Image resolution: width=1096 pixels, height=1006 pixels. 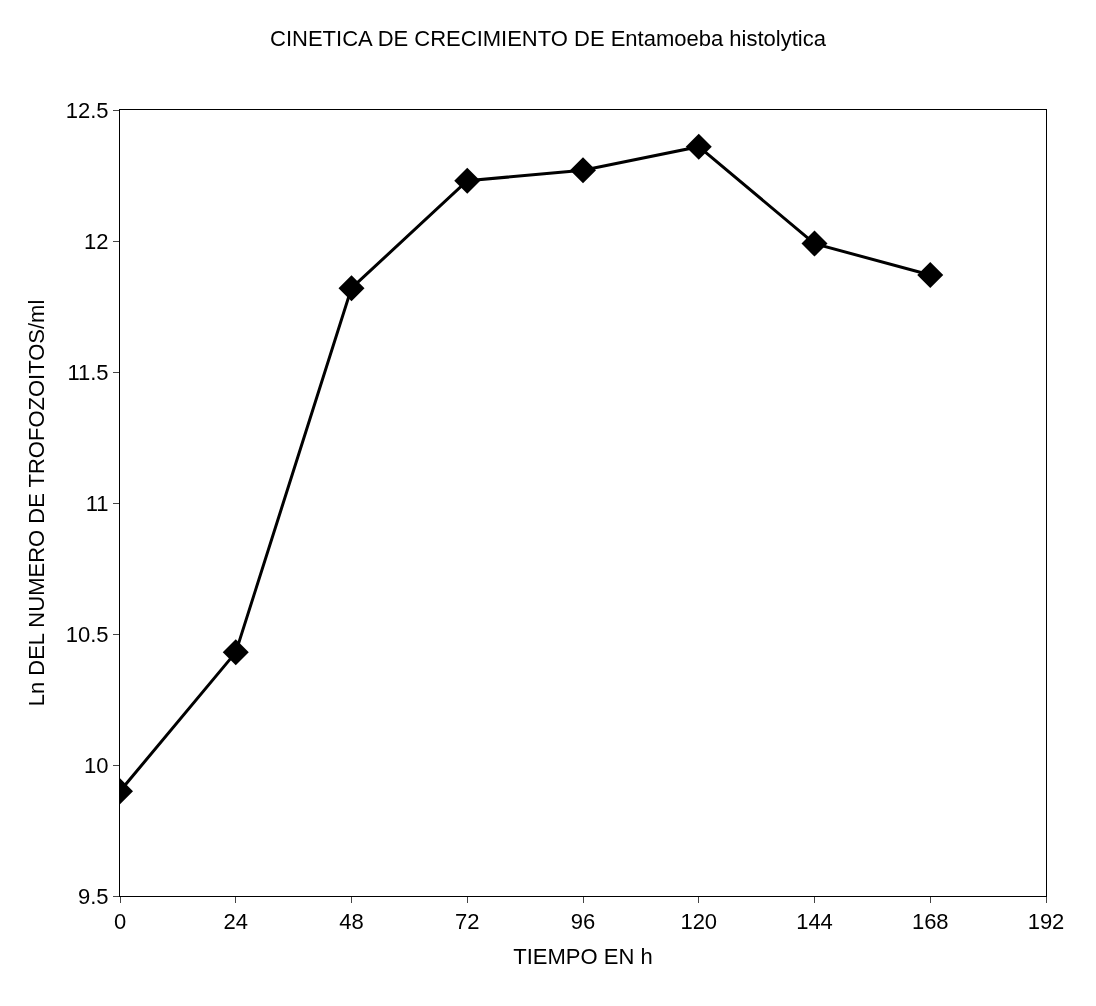 What do you see at coordinates (235, 922) in the screenshot?
I see `x-tick-label: 24` at bounding box center [235, 922].